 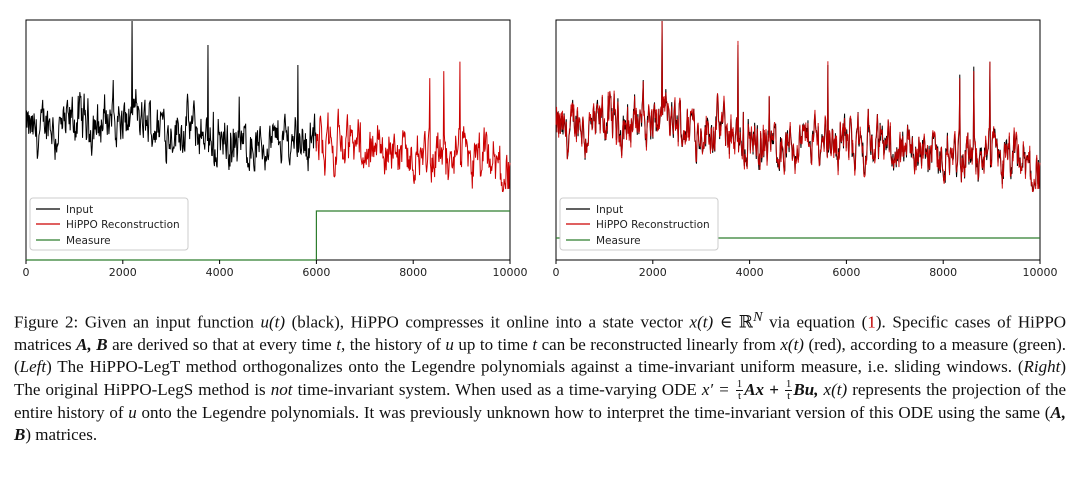 I want to click on left-legend-box, so click(x=109, y=224).